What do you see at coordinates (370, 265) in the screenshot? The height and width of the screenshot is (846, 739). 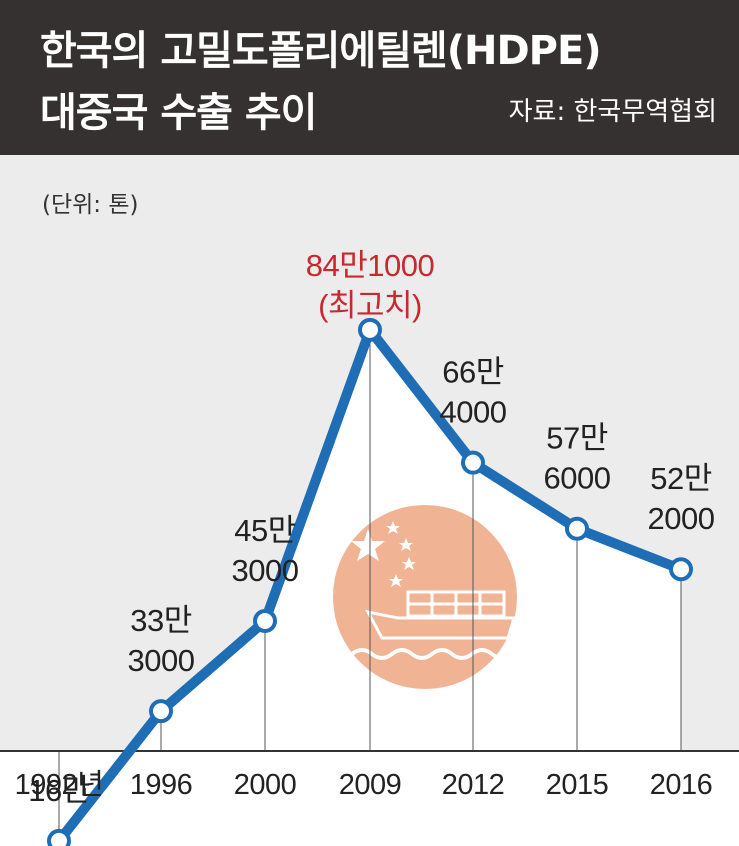 I see `value-label-2009-1: 84만1000` at bounding box center [370, 265].